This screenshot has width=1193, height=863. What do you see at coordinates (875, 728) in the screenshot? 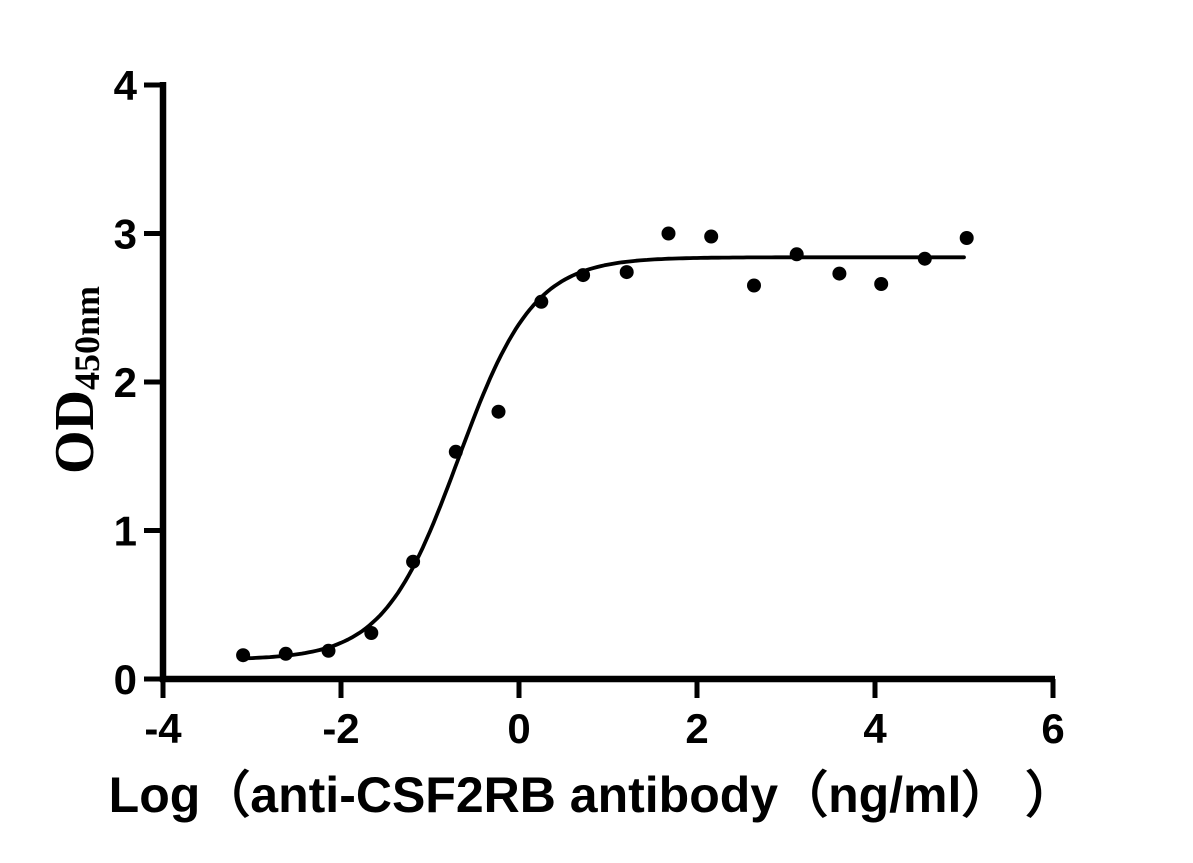
I see `x-tick-label: 4` at bounding box center [875, 728].